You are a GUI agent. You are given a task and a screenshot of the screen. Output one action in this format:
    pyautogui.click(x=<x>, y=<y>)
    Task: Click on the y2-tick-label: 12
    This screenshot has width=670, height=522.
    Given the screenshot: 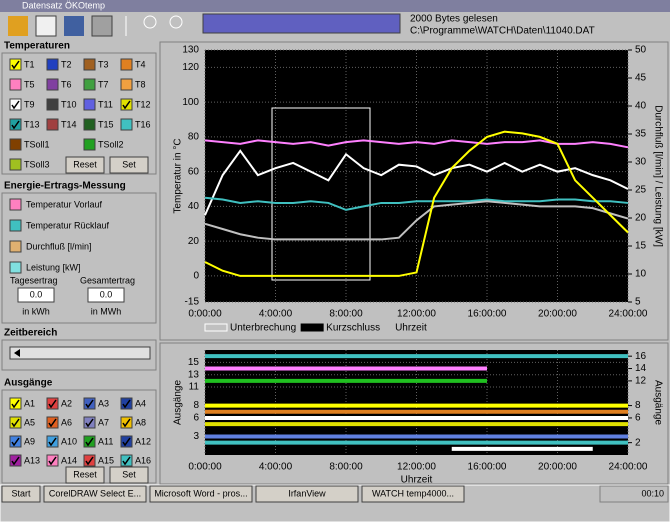 What is the action you would take?
    pyautogui.click(x=641, y=381)
    